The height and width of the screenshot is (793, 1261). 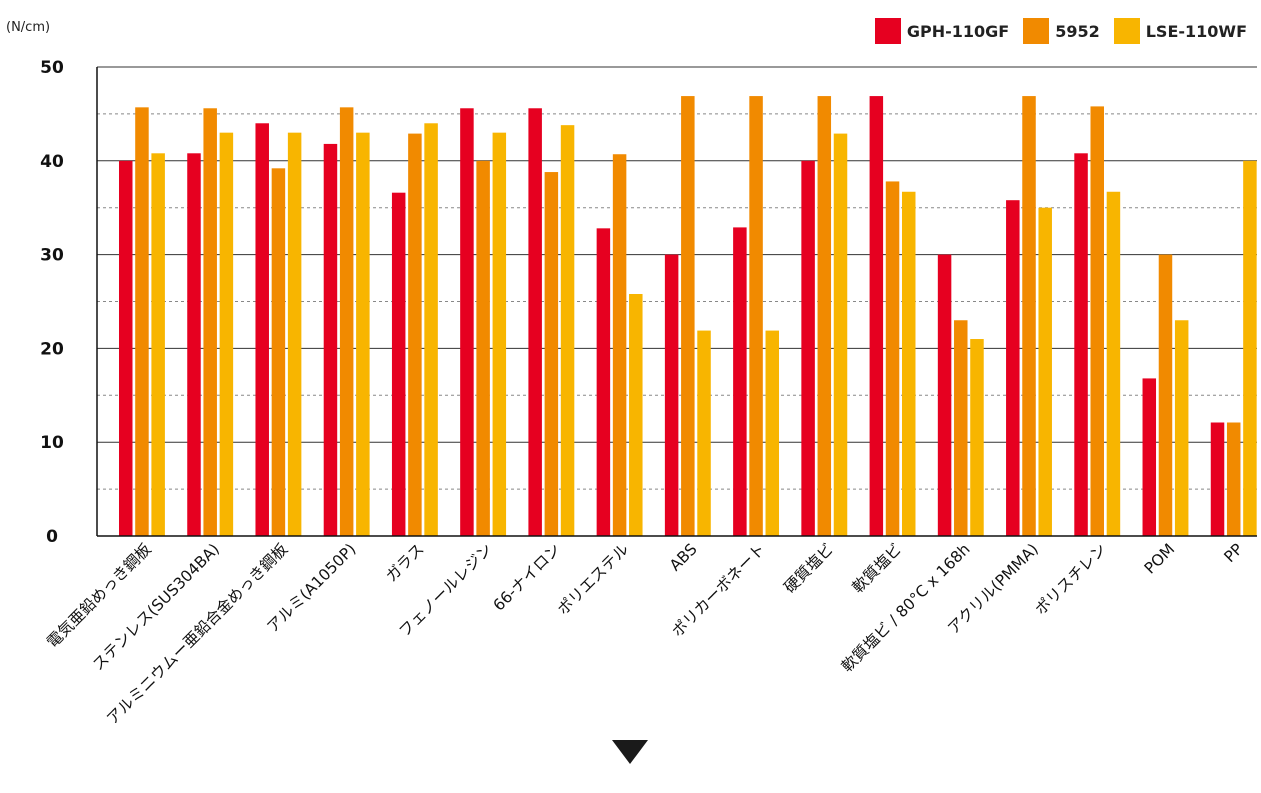 I want to click on legend-label-5952: 5952, so click(x=1077, y=31).